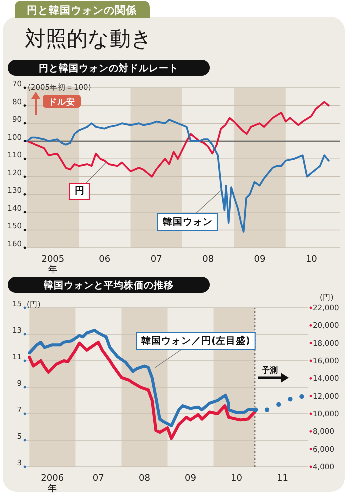 The height and width of the screenshot is (495, 348). What do you see at coordinates (109, 68) in the screenshot?
I see `chart-title: 円と韓国ウォンの対ドルレート` at bounding box center [109, 68].